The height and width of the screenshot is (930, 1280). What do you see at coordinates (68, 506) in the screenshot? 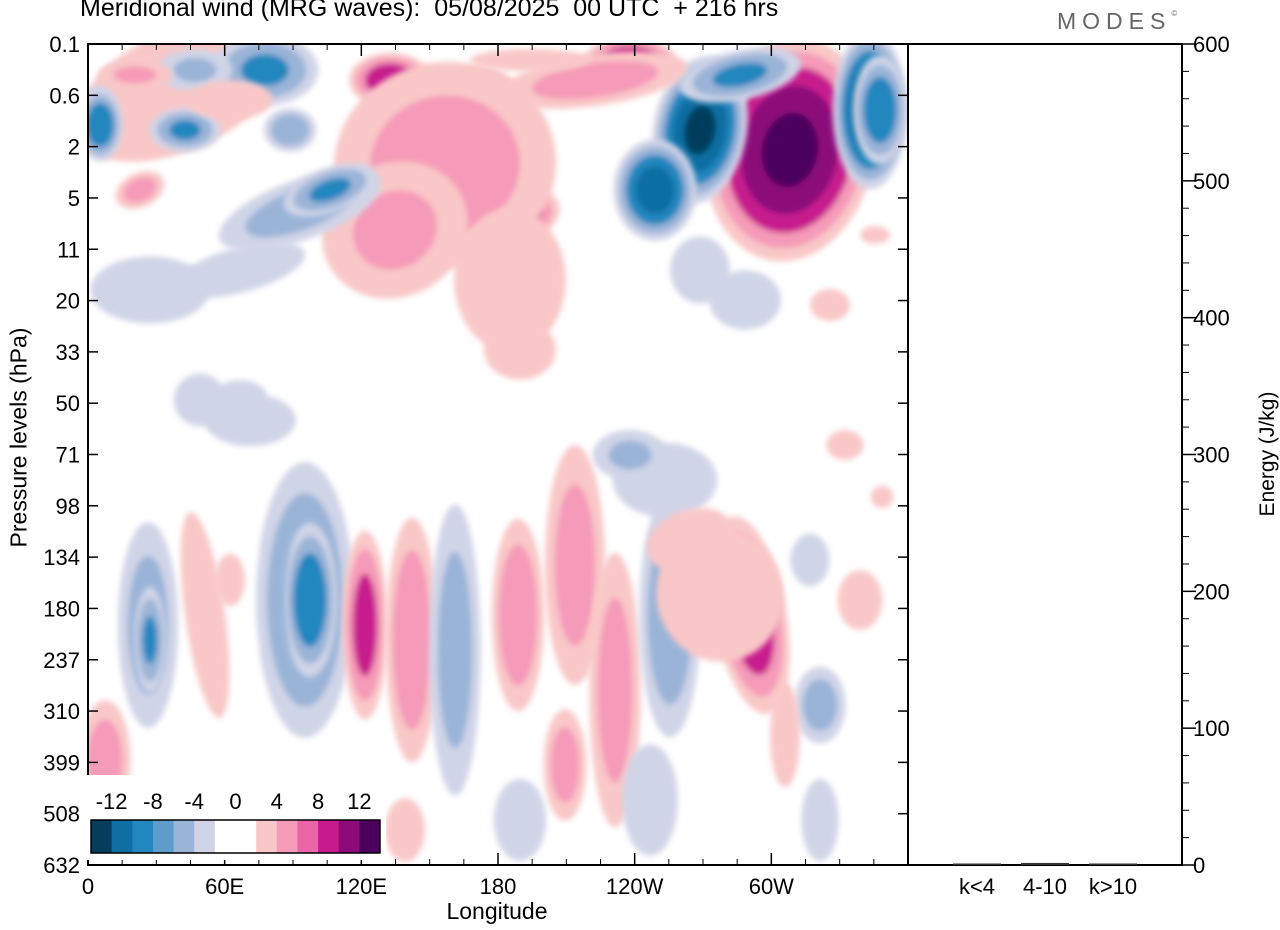
I see `y-tick-label: 98` at bounding box center [68, 506].